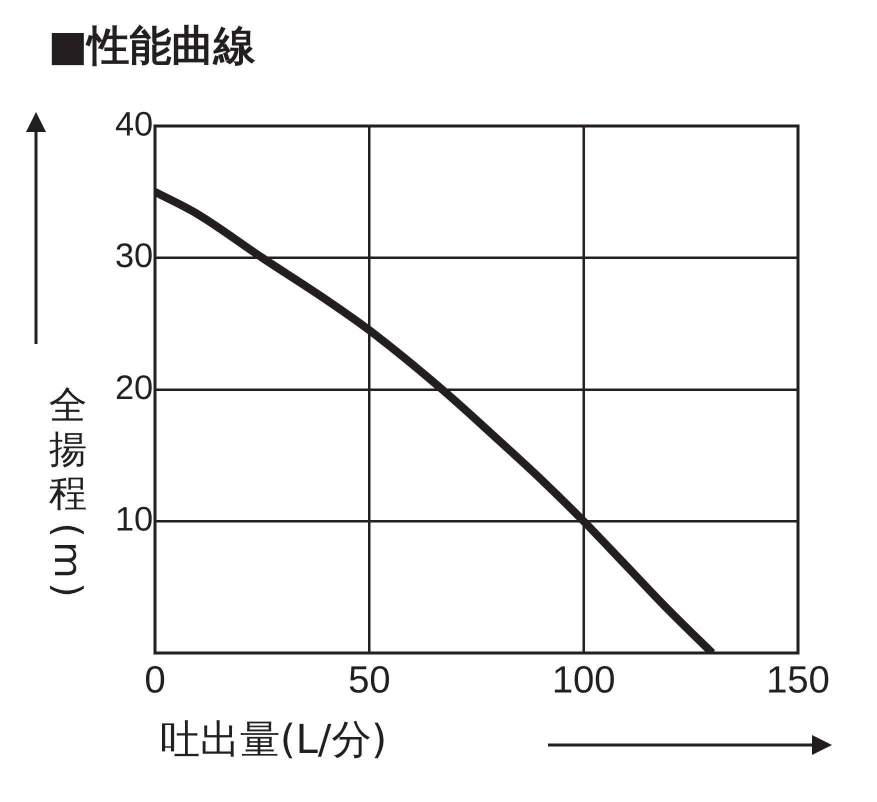 This screenshot has height=802, width=877. Describe the element at coordinates (155, 680) in the screenshot. I see `x-tick-label: 0` at that location.